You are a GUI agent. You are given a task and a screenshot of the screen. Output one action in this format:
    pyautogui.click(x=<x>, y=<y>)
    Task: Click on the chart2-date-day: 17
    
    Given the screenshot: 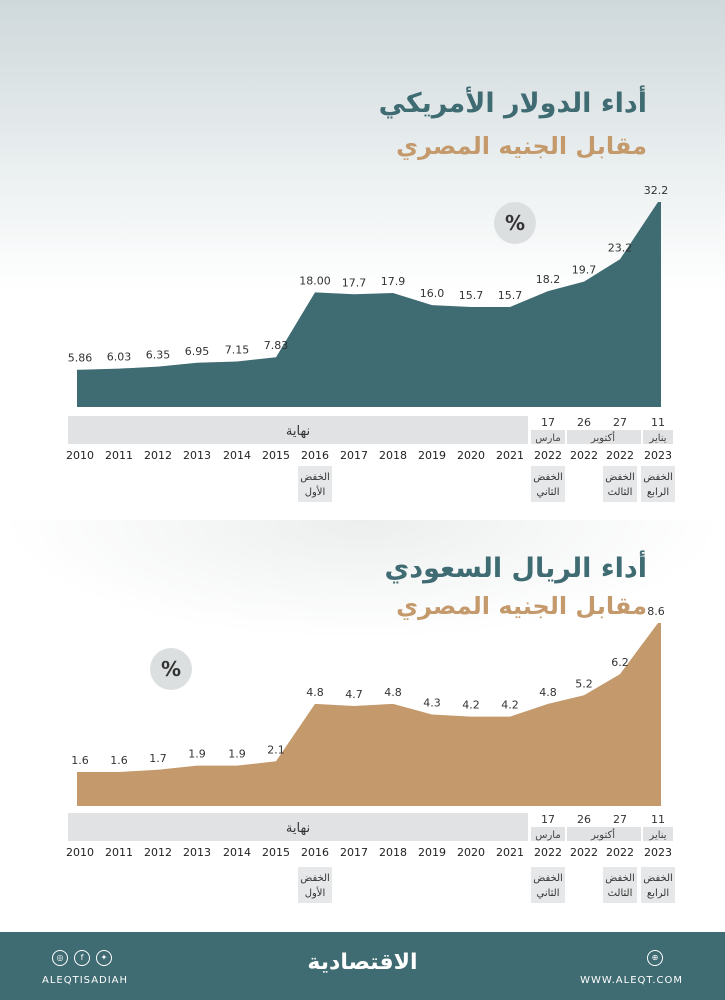 What is the action you would take?
    pyautogui.click(x=548, y=819)
    